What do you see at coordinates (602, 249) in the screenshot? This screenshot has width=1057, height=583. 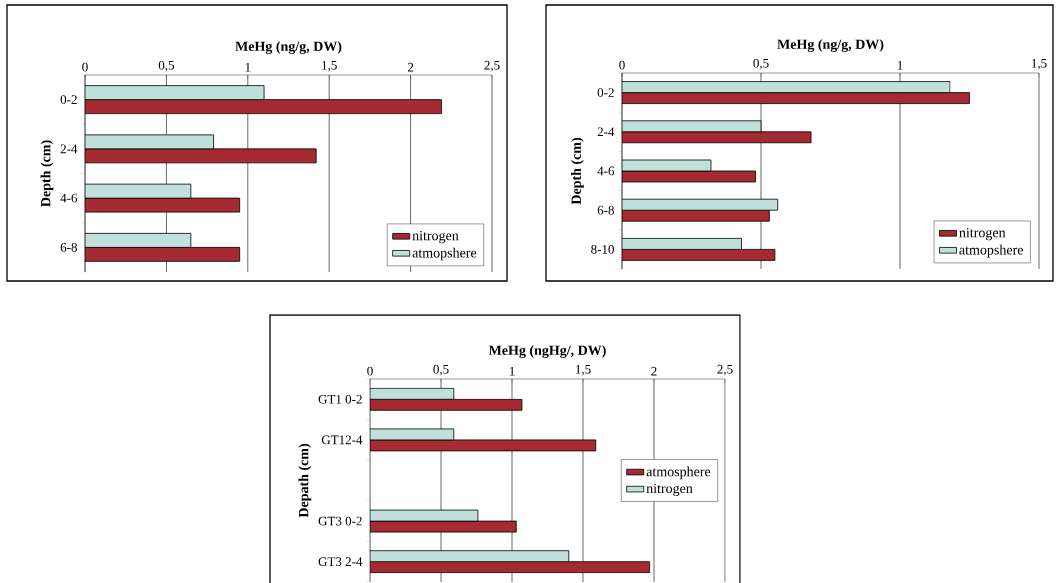 I see `y-tick-label: 8-10` at bounding box center [602, 249].